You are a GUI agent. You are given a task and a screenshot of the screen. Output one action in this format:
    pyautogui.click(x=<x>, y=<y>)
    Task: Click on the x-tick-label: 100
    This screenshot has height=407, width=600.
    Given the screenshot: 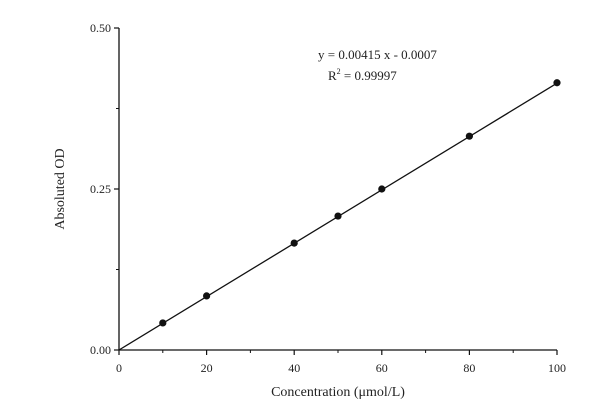 What is the action you would take?
    pyautogui.click(x=557, y=368)
    